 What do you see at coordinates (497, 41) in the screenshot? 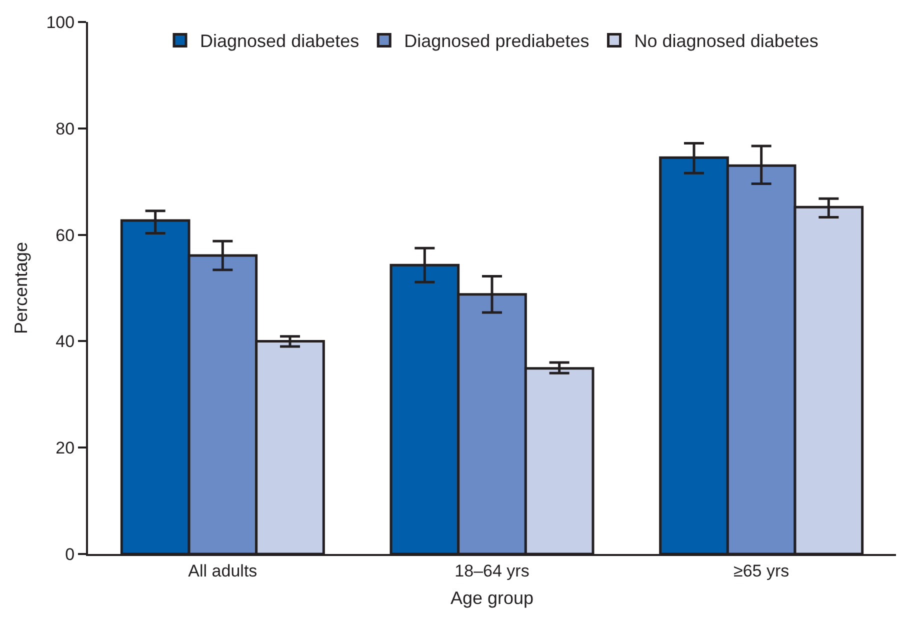
I see `legend-label: Diagnosed prediabetes` at bounding box center [497, 41].